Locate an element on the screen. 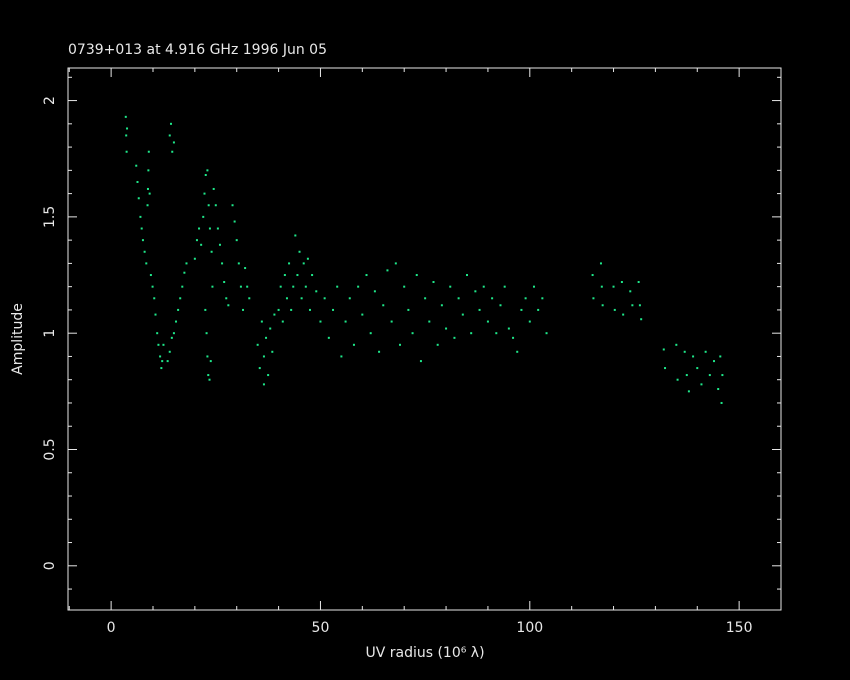  y-tick-label: 0 is located at coordinates (50, 565).